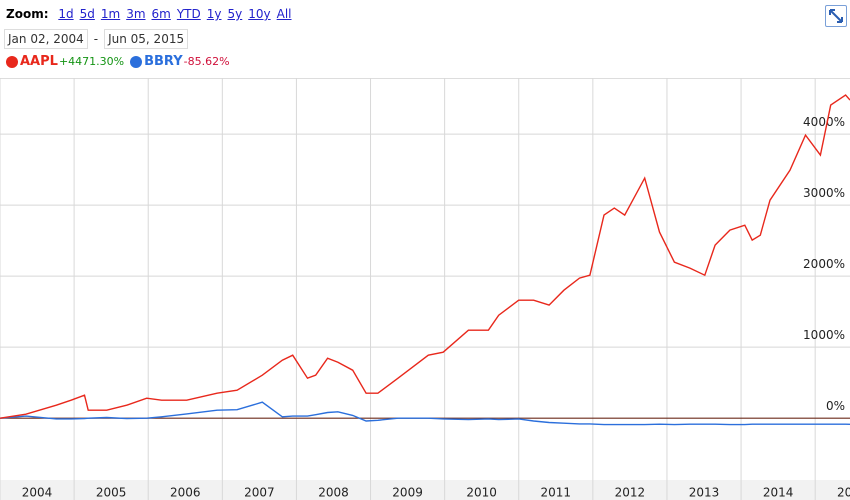  I want to click on expand-button, so click(836, 16).